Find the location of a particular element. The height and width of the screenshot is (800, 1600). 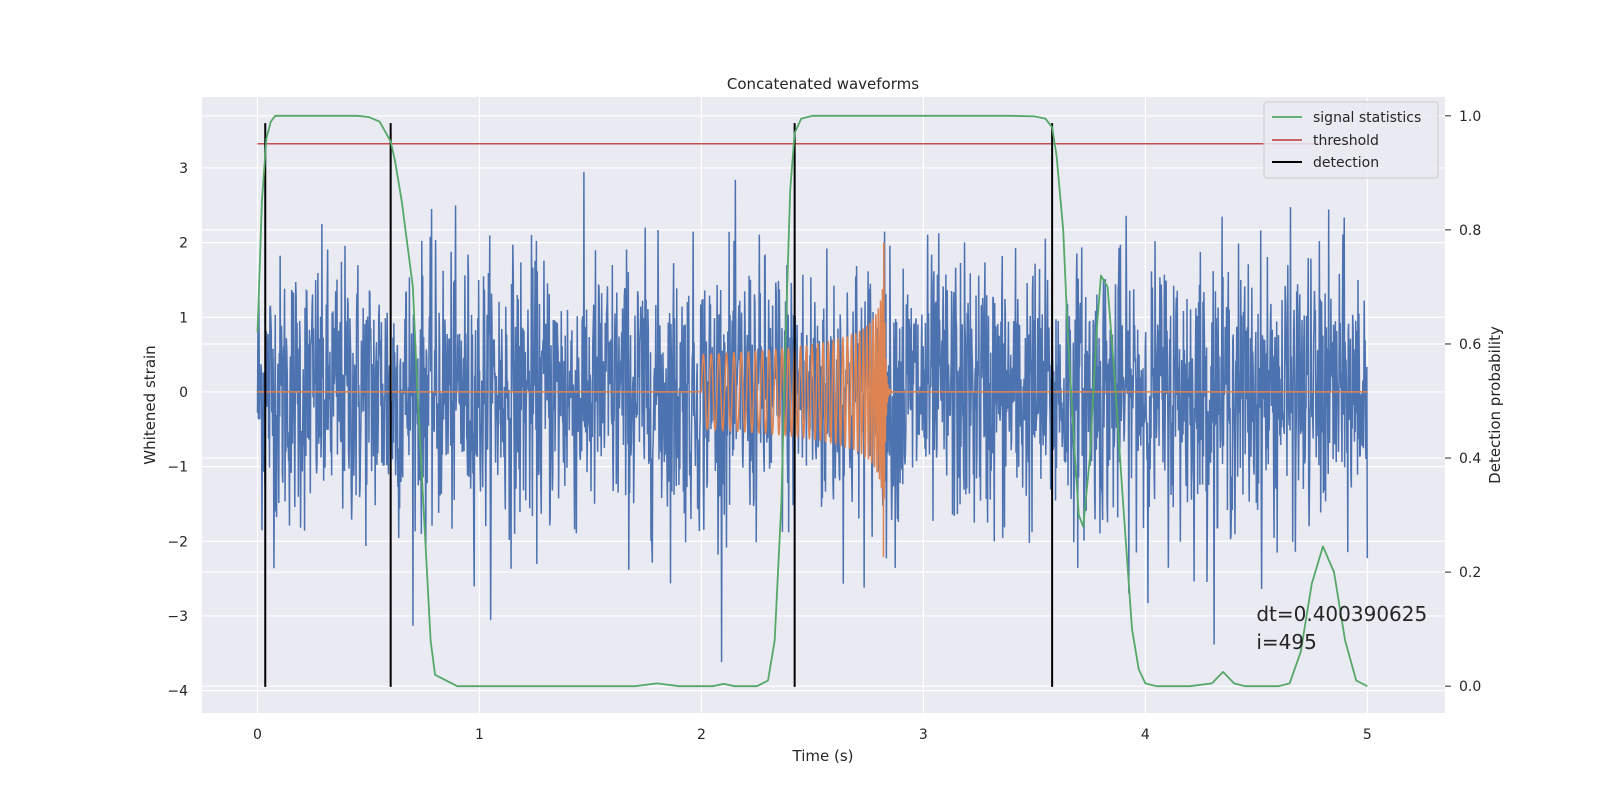

annotation-text: i=495 is located at coordinates (1286, 642).